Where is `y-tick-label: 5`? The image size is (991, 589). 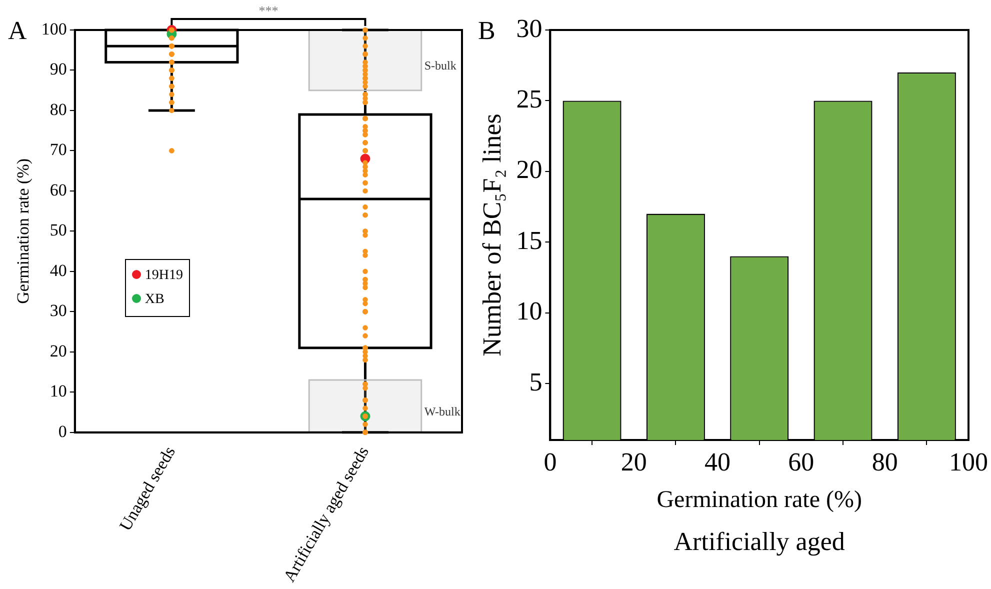 y-tick-label: 5 is located at coordinates (535, 381).